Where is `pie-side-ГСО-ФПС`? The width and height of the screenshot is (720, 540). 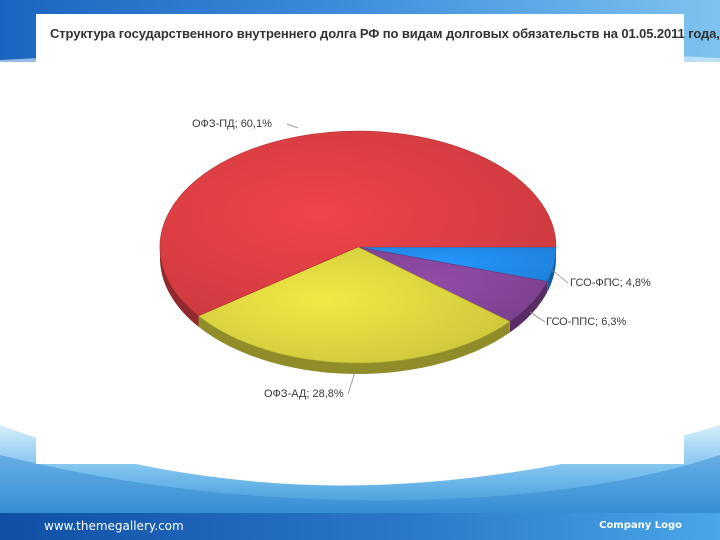 pie-side-ГСО-ФПС is located at coordinates (551, 270).